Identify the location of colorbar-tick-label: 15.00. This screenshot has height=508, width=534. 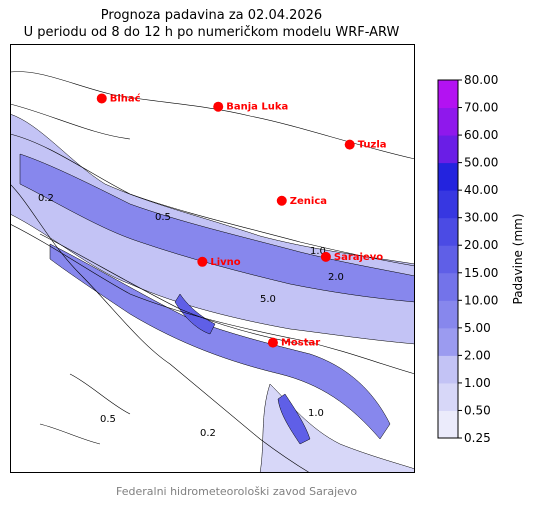
(481, 273).